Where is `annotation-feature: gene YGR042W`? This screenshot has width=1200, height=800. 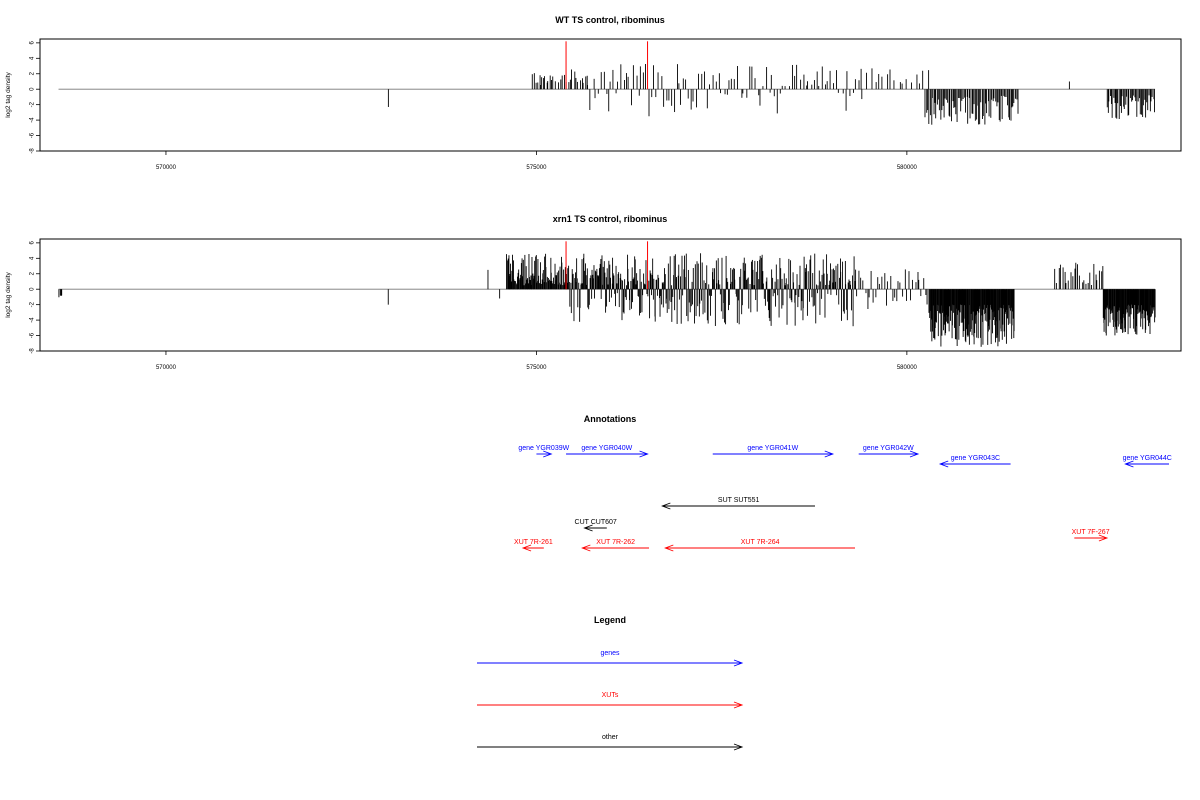 annotation-feature: gene YGR042W is located at coordinates (889, 451).